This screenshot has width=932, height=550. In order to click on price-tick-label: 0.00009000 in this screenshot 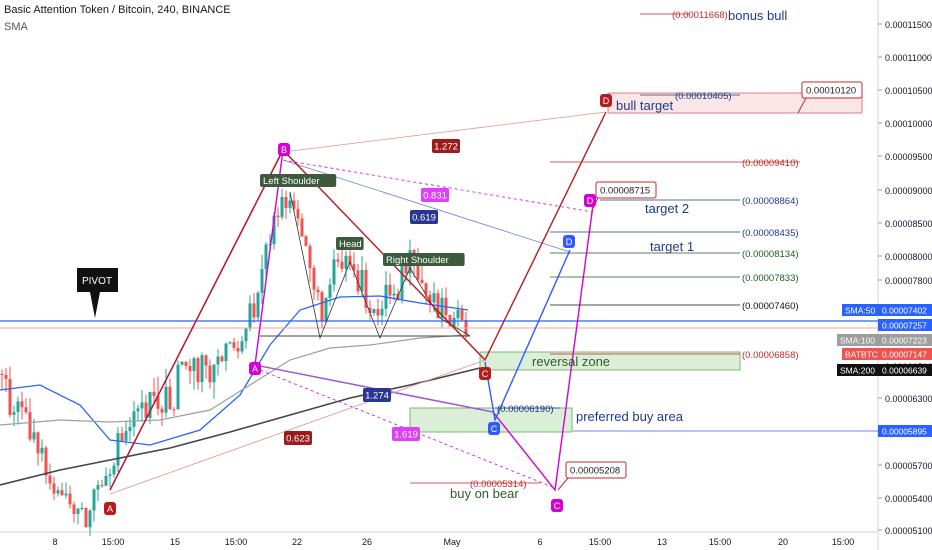, I will do `click(908, 191)`.